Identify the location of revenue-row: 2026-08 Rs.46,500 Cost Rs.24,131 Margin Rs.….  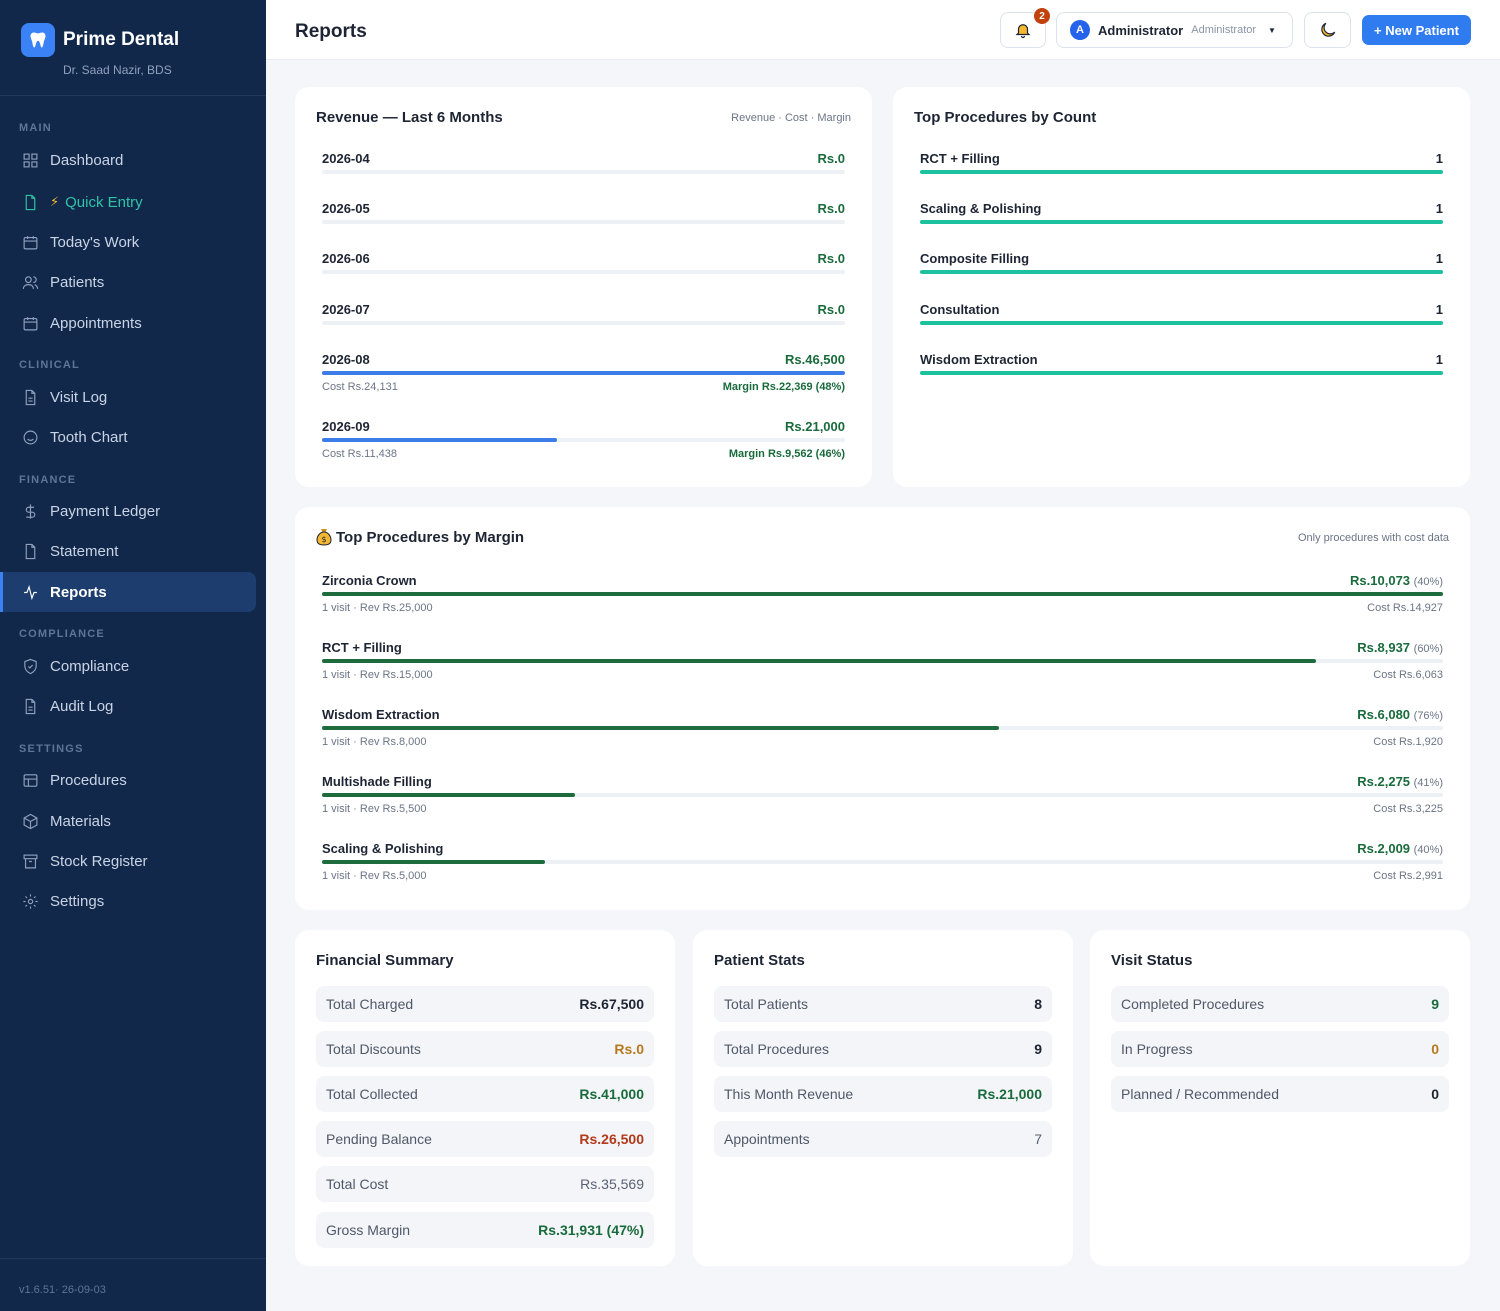
(583, 372).